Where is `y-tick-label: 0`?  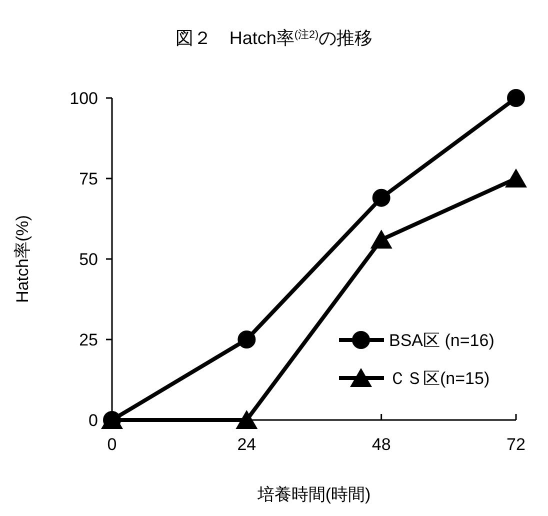 y-tick-label: 0 is located at coordinates (93, 420).